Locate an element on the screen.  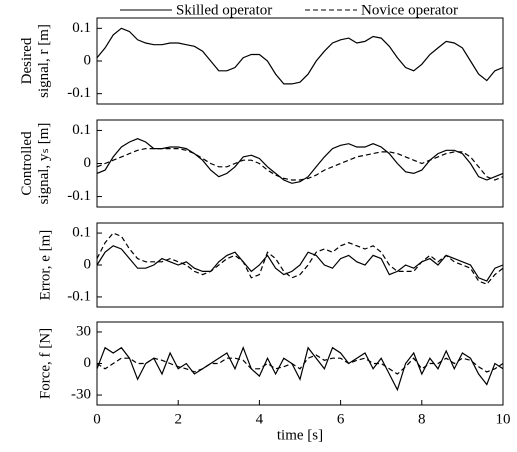
x-axis-label: time [s] is located at coordinates (300, 435).